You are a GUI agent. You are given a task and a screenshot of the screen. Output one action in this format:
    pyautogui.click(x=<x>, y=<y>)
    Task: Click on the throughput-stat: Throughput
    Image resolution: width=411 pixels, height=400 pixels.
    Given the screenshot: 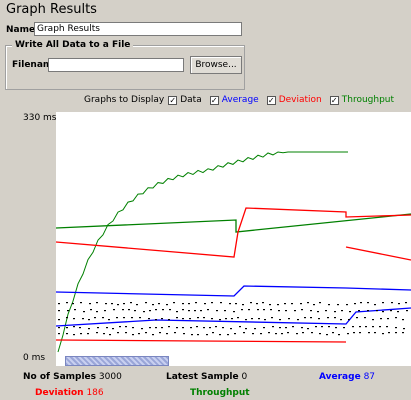 What is the action you would take?
    pyautogui.click(x=220, y=393)
    